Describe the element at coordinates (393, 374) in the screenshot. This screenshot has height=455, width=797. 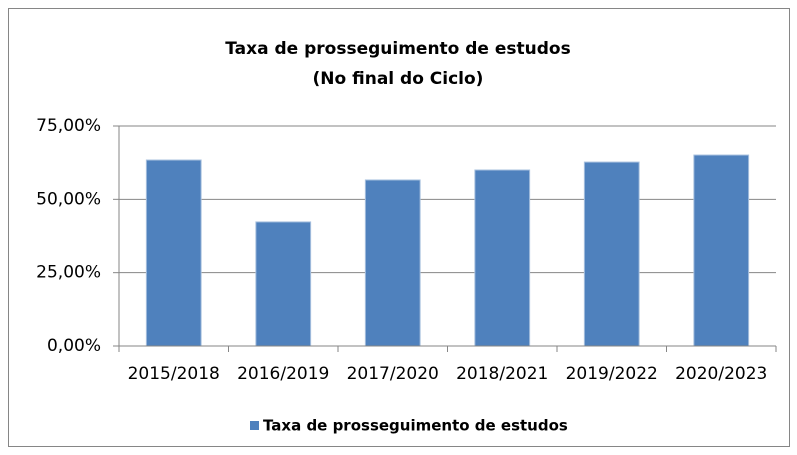
I see `x-tick-label: 2017/2020` at that location.